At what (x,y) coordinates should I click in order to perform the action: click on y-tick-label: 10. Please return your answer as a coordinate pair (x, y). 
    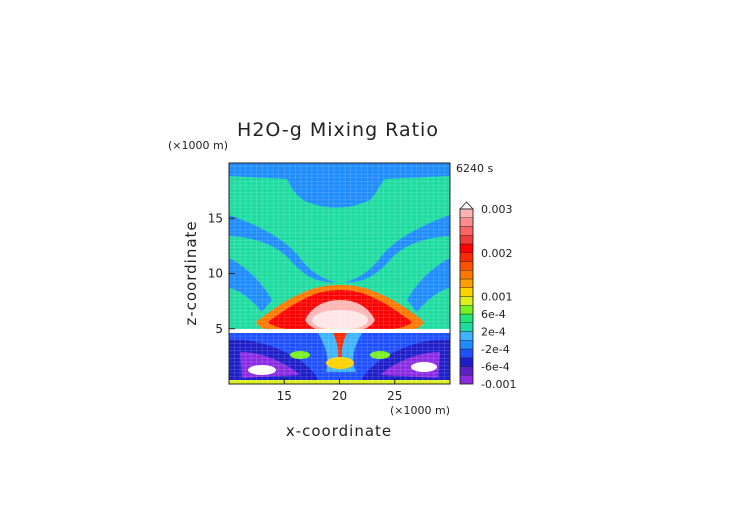
    Looking at the image, I should click on (215, 274).